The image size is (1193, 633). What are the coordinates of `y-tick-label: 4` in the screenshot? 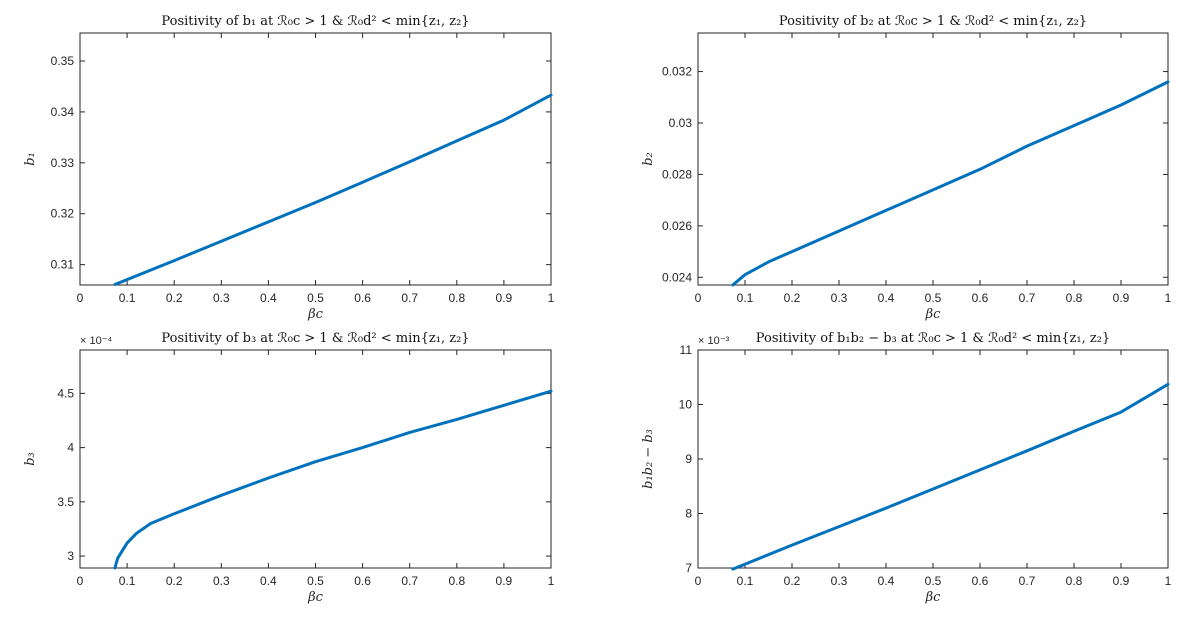 It's located at (70, 448).